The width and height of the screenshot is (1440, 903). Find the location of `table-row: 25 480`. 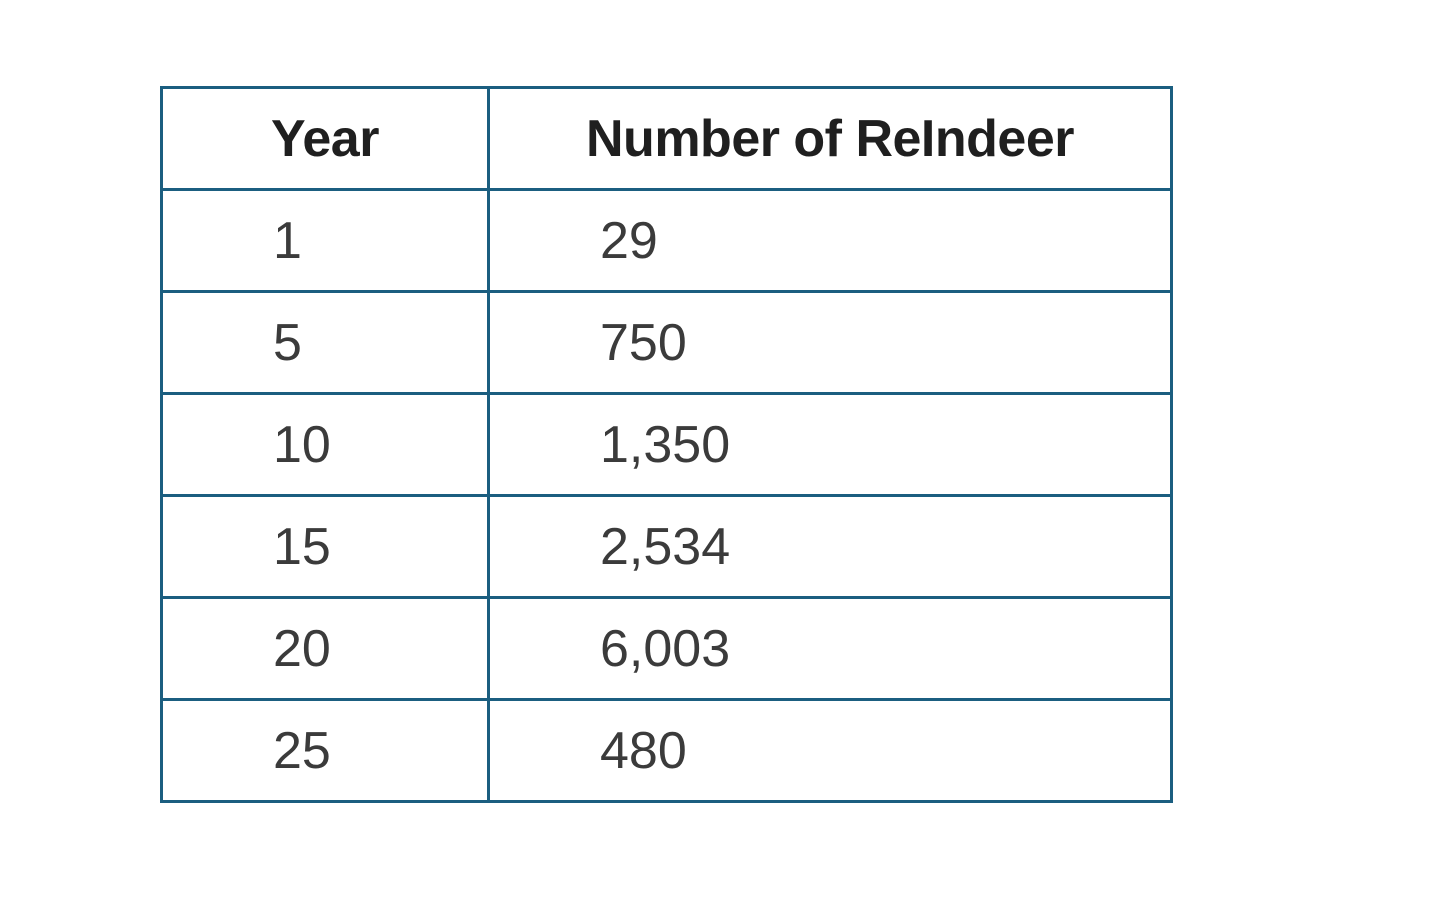

table-row: 25 480 is located at coordinates (666, 750).